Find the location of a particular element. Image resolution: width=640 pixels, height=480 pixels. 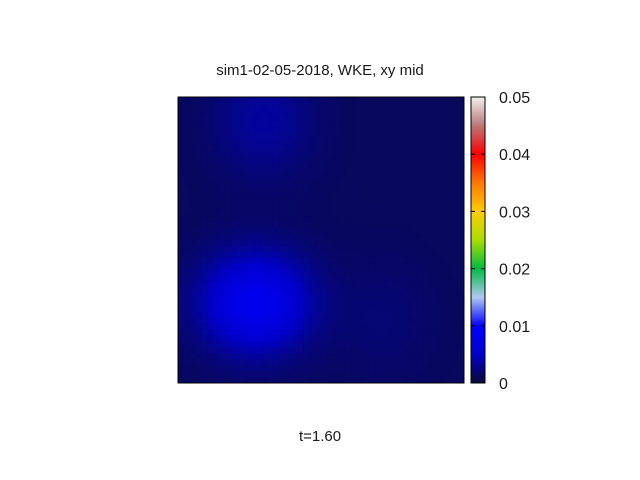

colorbar is located at coordinates (478, 240).